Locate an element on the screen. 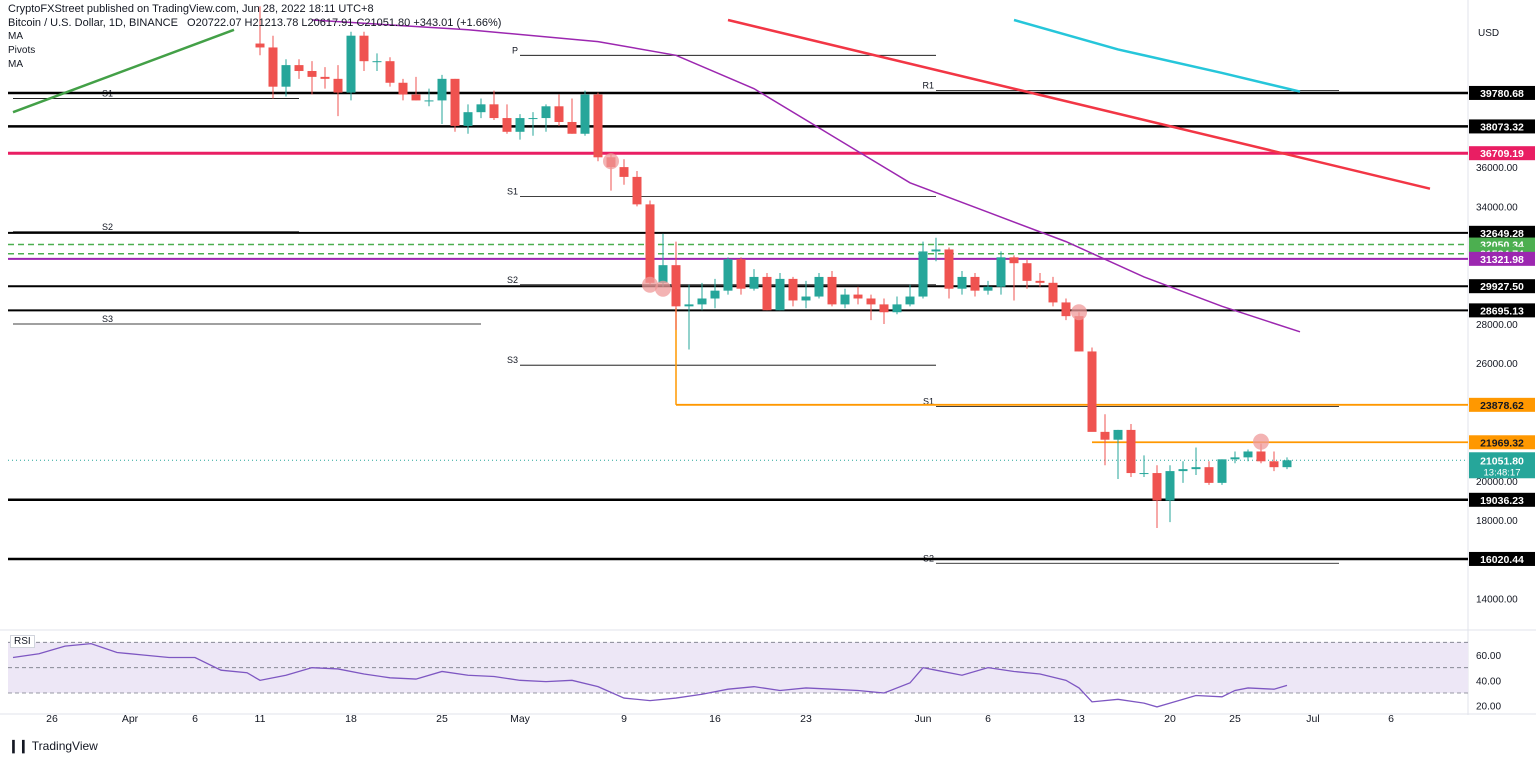 Image resolution: width=1536 pixels, height=760 pixels. time-axis: 26Apr6111825May91623Jun6132025Jul6 is located at coordinates (720, 719).